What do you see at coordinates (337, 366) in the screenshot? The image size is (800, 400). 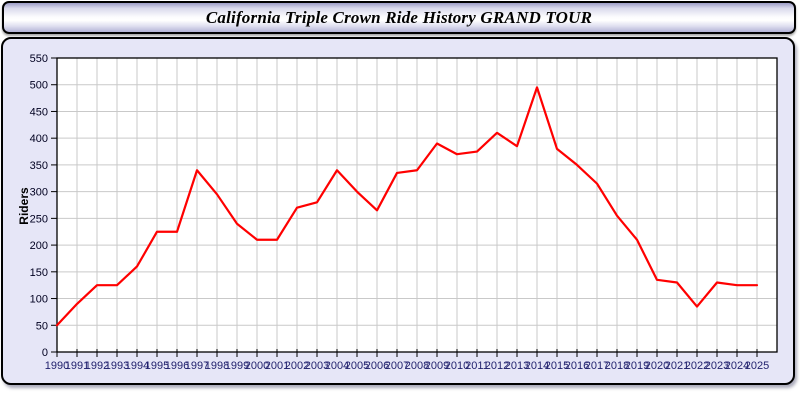 I see `x-tick-label: 2004` at bounding box center [337, 366].